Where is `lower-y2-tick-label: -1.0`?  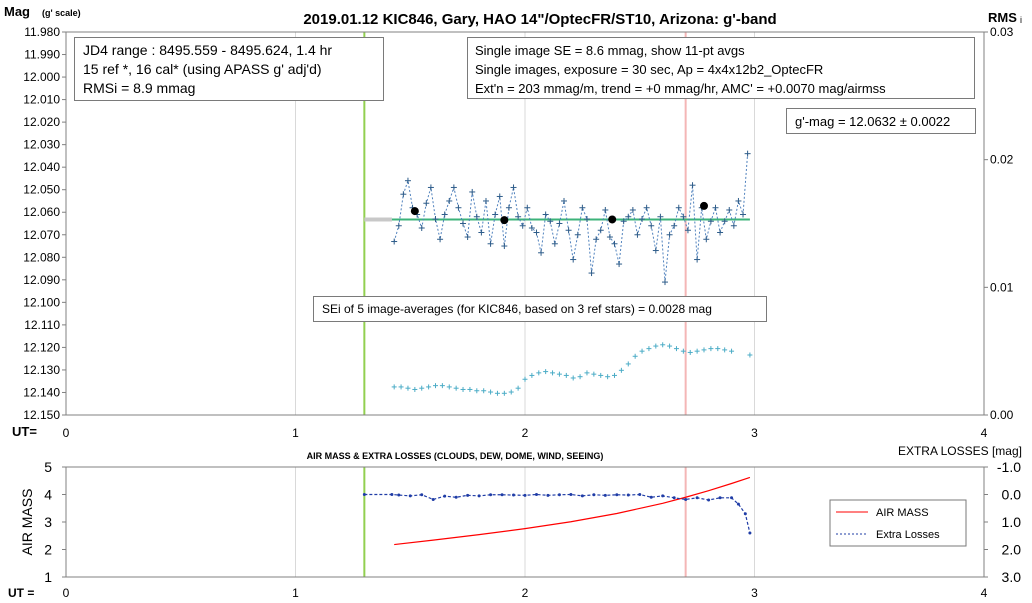 lower-y2-tick-label: -1.0 is located at coordinates (1009, 467).